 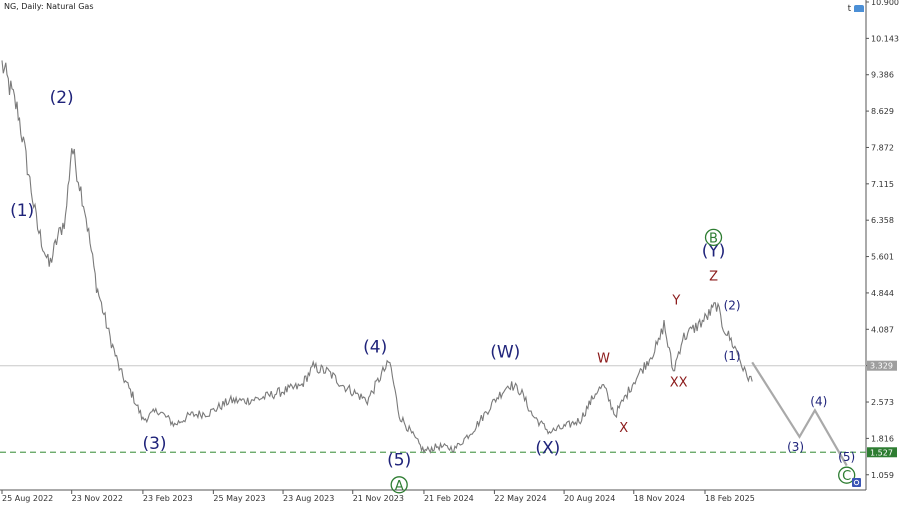 What do you see at coordinates (603, 358) in the screenshot?
I see `wave-label: W` at bounding box center [603, 358].